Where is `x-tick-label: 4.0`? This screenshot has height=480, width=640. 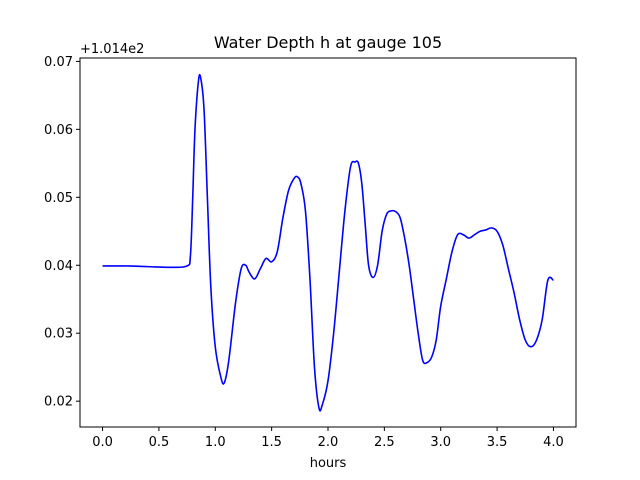
x-tick-label: 4.0 is located at coordinates (553, 442).